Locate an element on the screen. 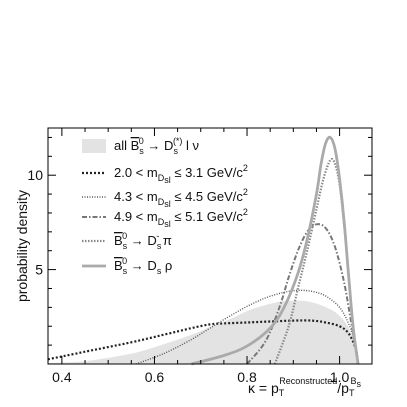 The width and height of the screenshot is (407, 407). y-tick-label: 5 is located at coordinates (39, 270).